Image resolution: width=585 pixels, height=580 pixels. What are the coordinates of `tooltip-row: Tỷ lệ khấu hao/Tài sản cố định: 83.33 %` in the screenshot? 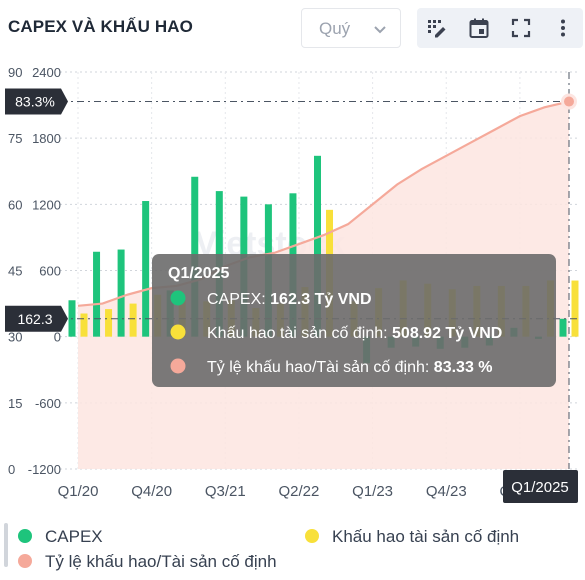 It's located at (350, 367).